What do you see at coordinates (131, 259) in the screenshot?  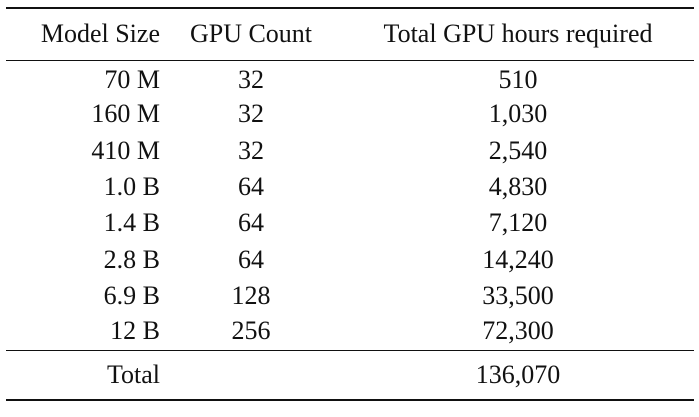 I see `cell-model-size: 2.8 B` at bounding box center [131, 259].